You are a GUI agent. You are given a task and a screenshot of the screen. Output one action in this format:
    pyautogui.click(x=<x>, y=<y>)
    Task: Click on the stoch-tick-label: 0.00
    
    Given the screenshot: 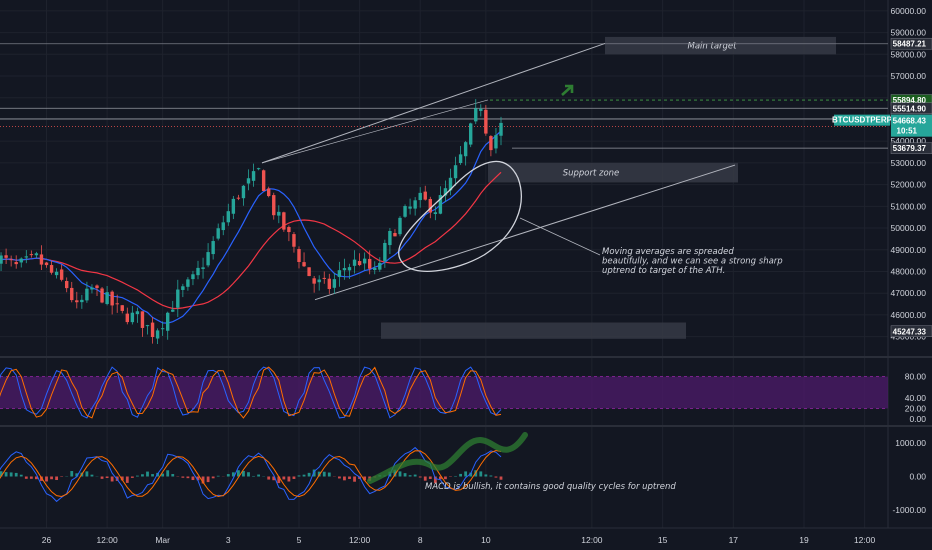 What is the action you would take?
    pyautogui.click(x=917, y=419)
    